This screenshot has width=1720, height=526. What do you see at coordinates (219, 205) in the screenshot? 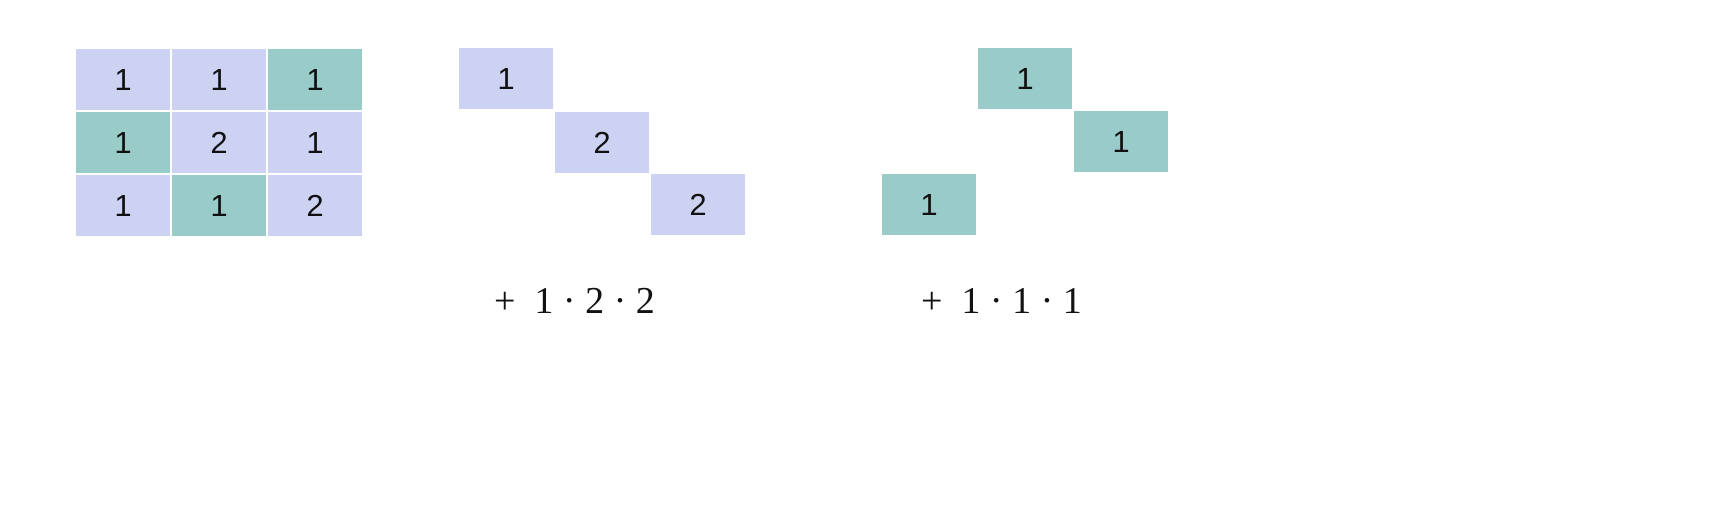
I see `matrix-cell-r2c1: 1` at bounding box center [219, 205].